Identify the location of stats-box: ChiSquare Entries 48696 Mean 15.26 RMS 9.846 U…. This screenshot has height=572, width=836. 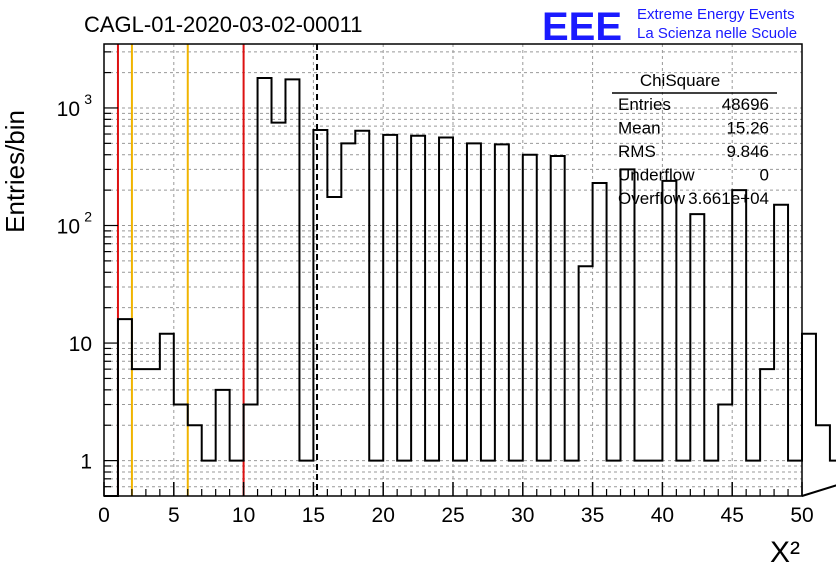
(694, 139).